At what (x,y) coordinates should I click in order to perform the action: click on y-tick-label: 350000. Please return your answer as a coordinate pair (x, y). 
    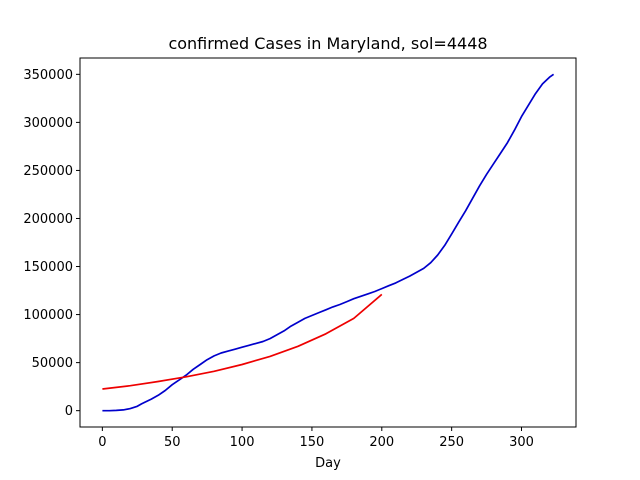
    Looking at the image, I should click on (48, 75).